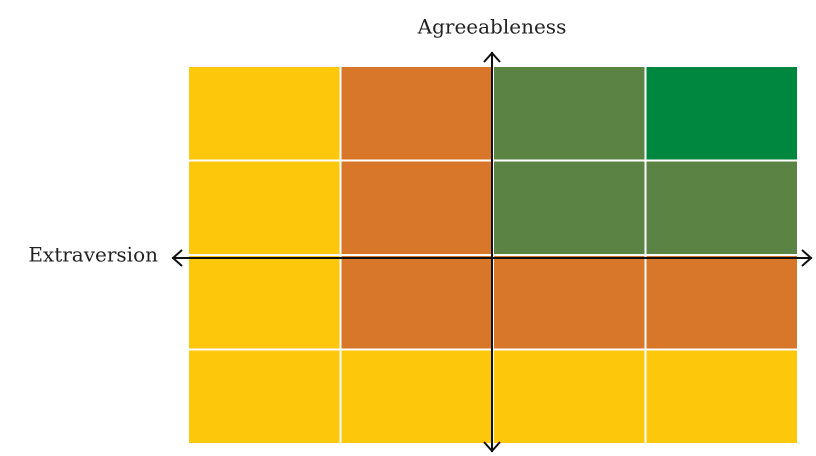  What do you see at coordinates (807, 258) in the screenshot?
I see `arrowhead-right` at bounding box center [807, 258].